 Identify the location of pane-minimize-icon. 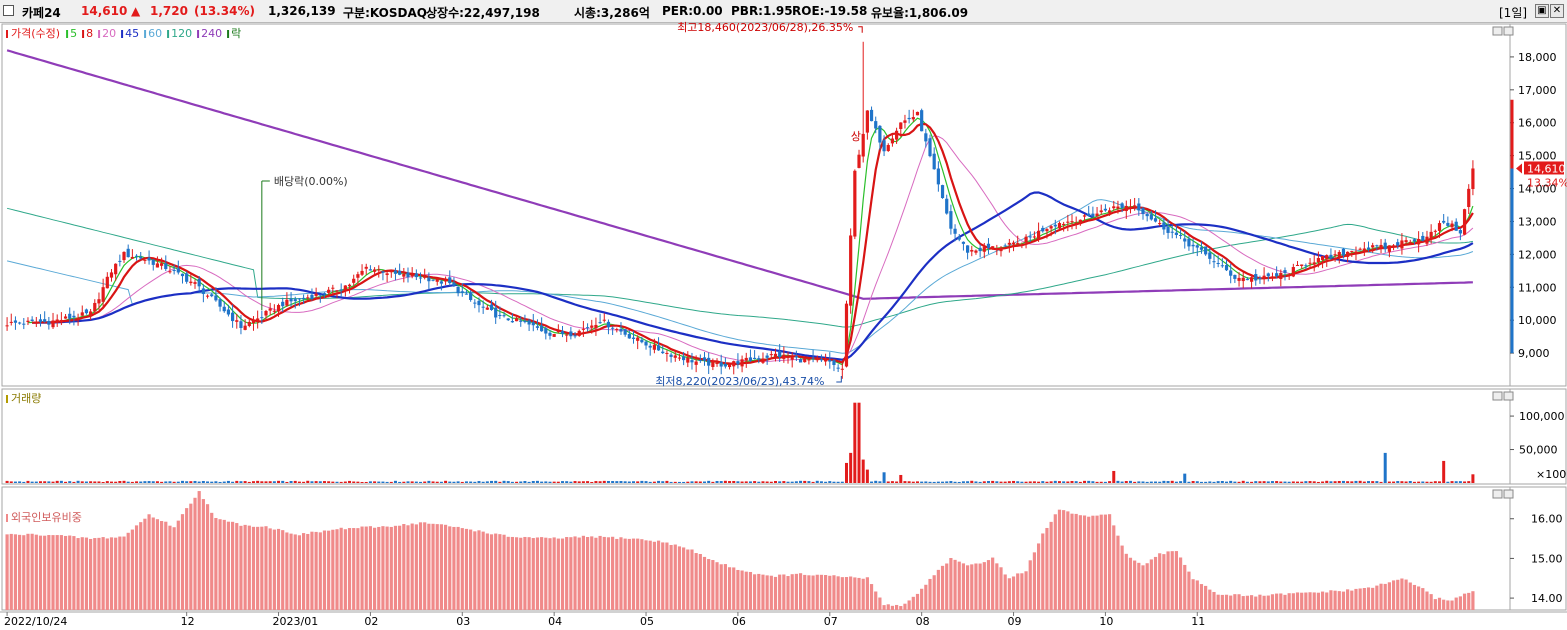
(1497, 396).